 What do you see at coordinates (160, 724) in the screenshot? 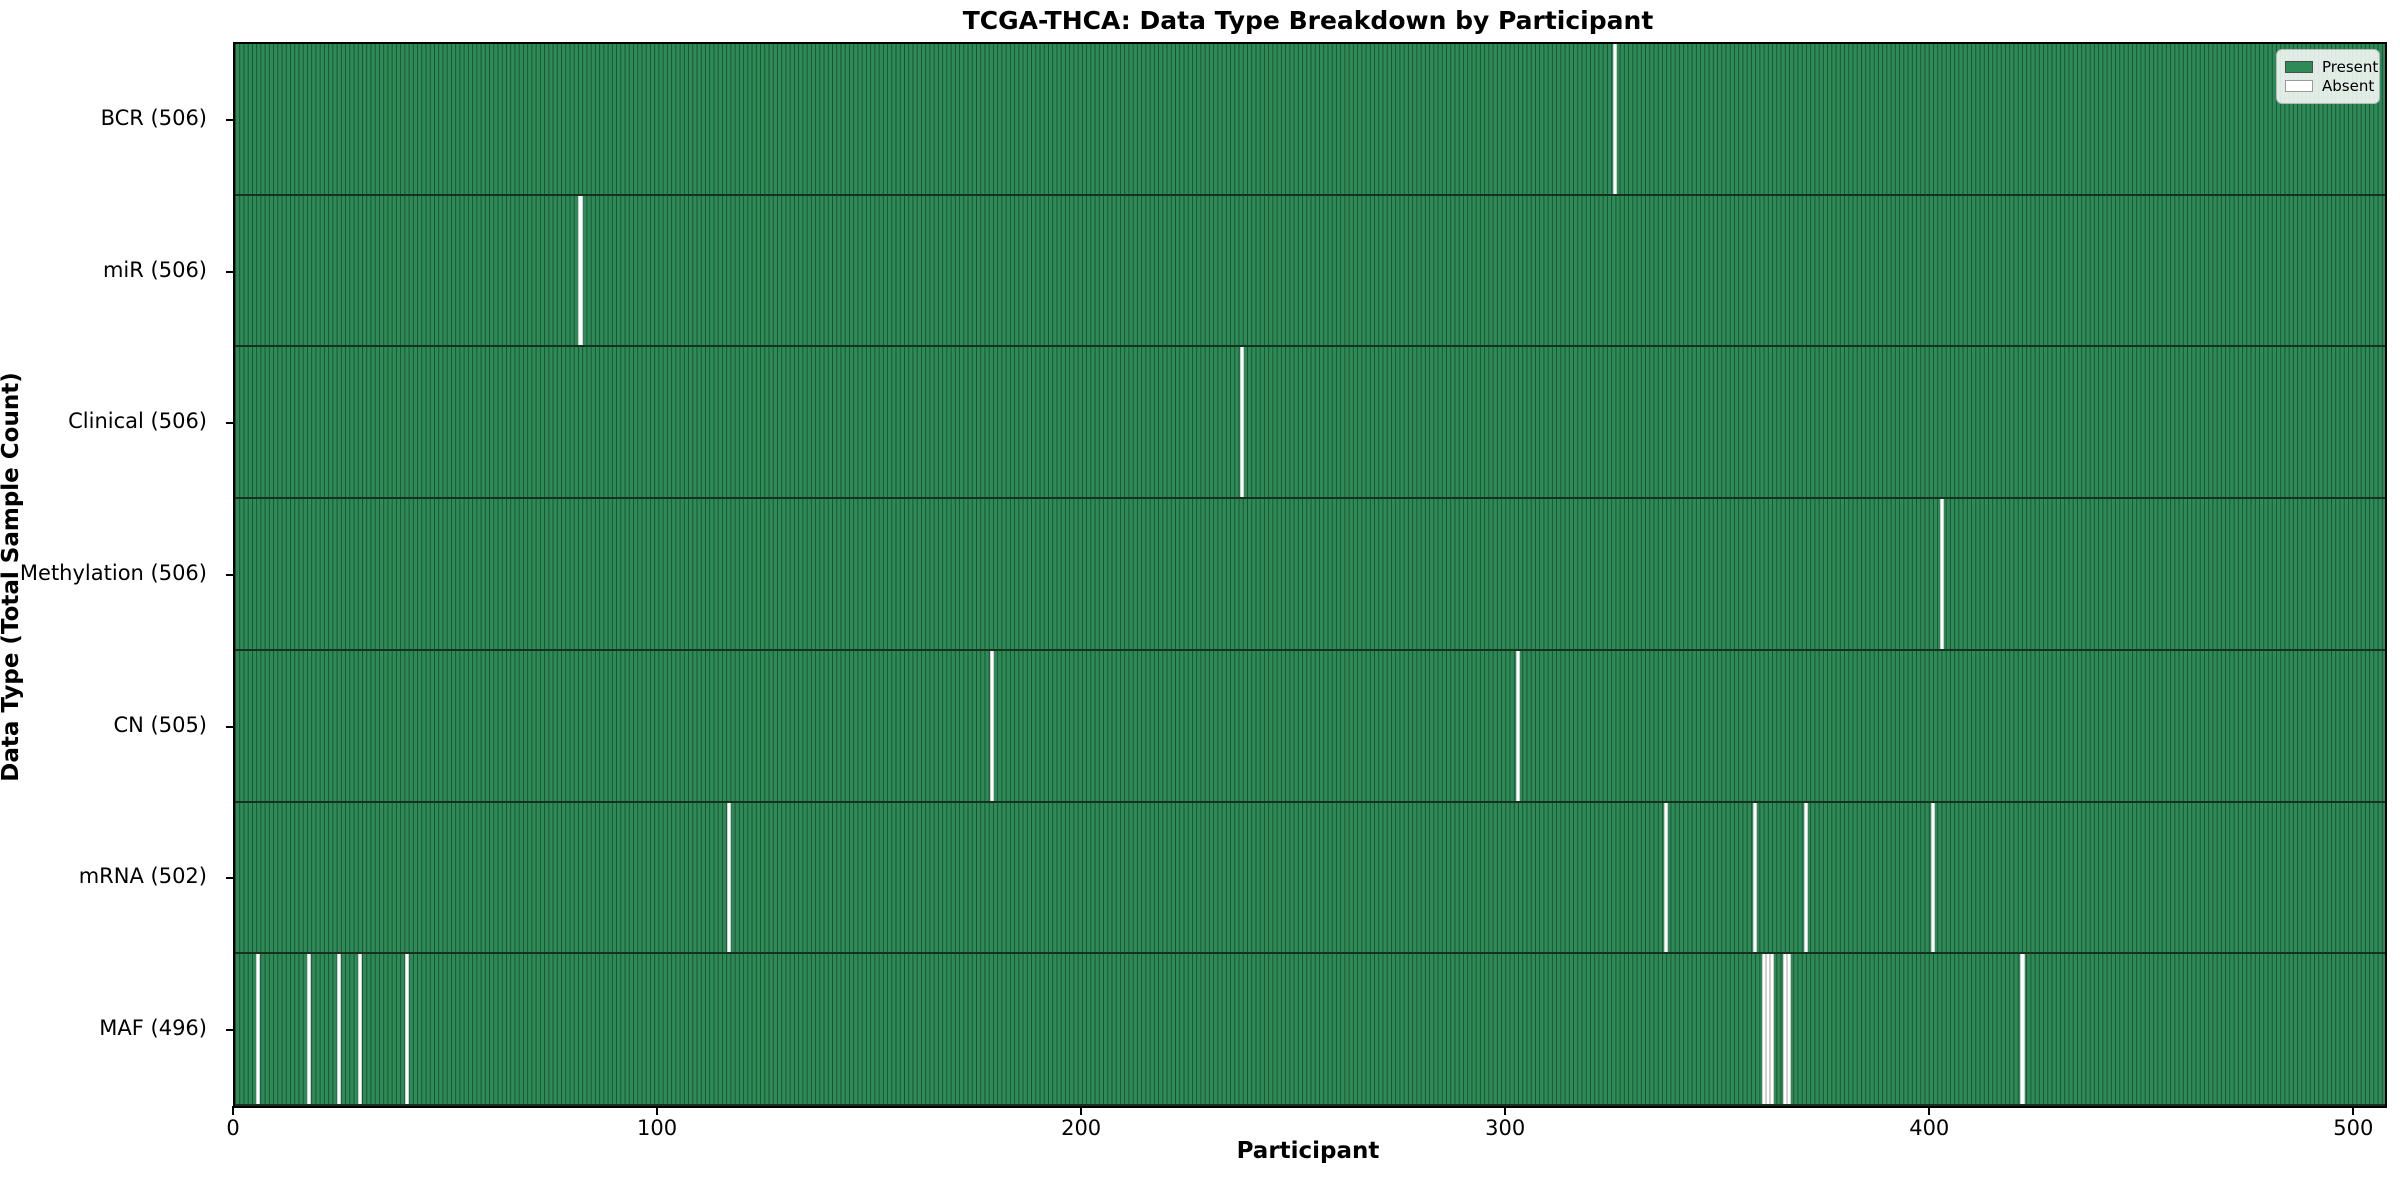
I see `y-tick-label-cn: CN (505)` at bounding box center [160, 724].